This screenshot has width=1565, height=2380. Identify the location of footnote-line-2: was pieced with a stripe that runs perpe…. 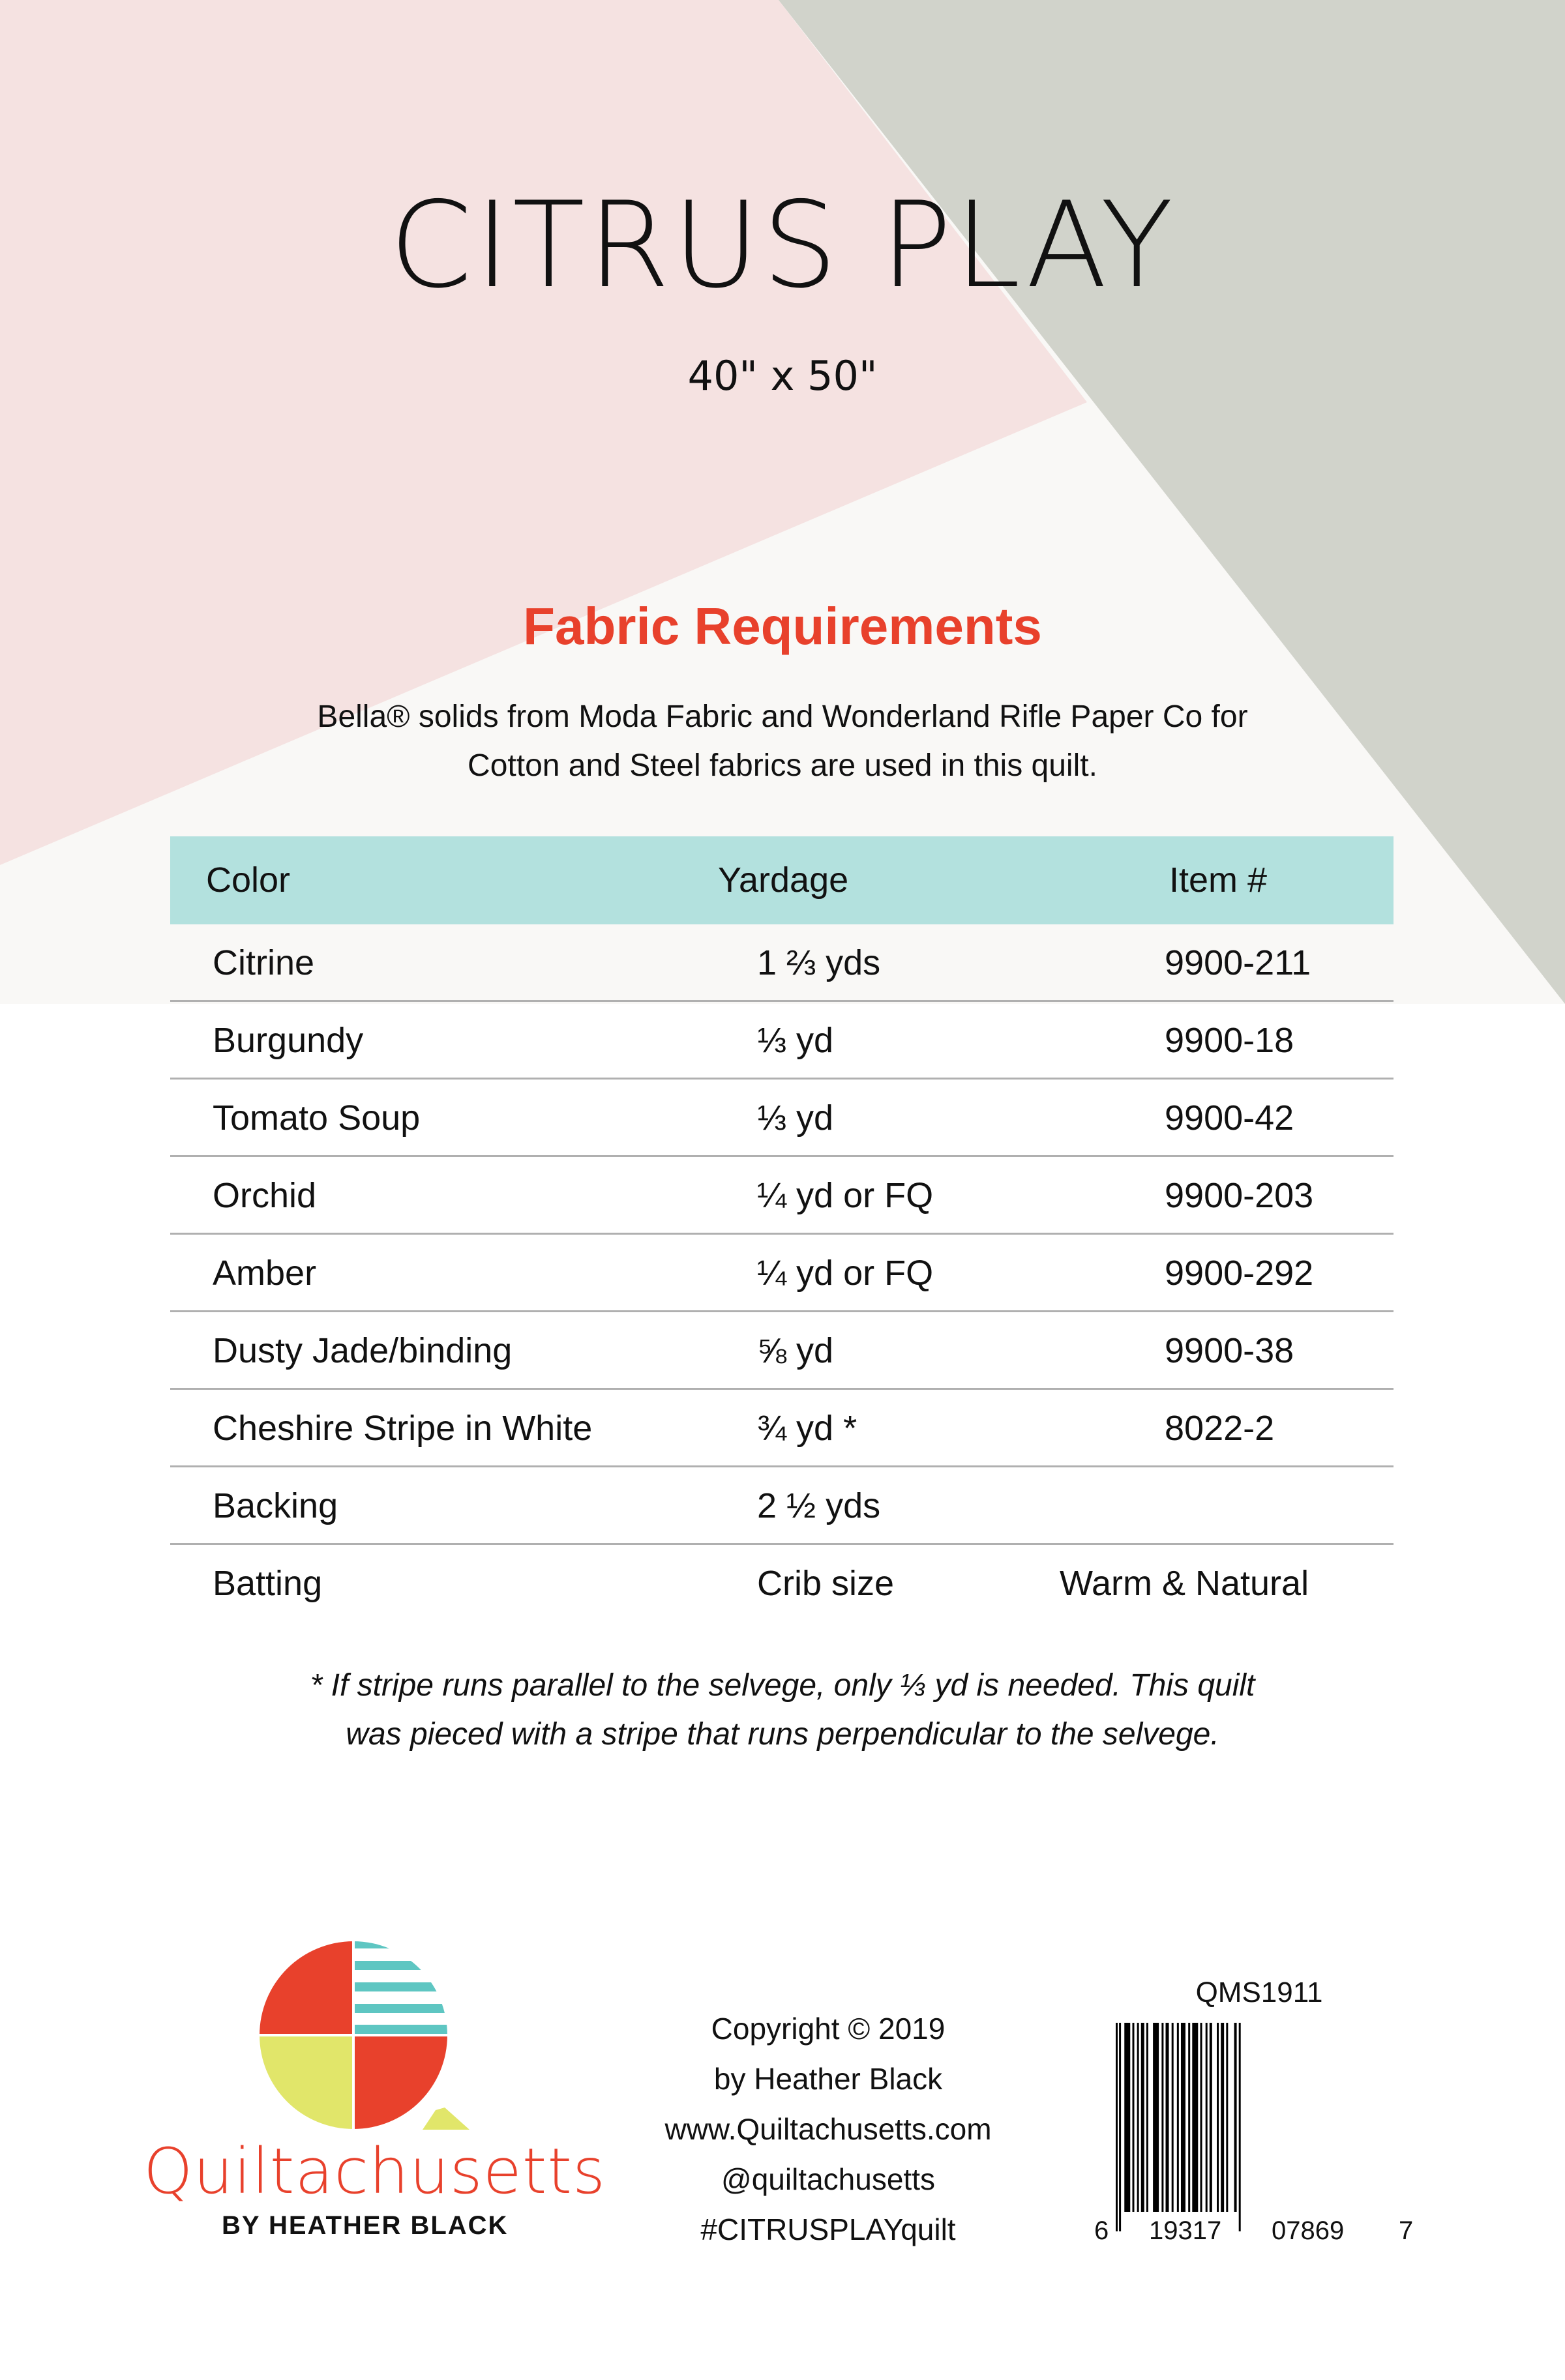
(782, 1734).